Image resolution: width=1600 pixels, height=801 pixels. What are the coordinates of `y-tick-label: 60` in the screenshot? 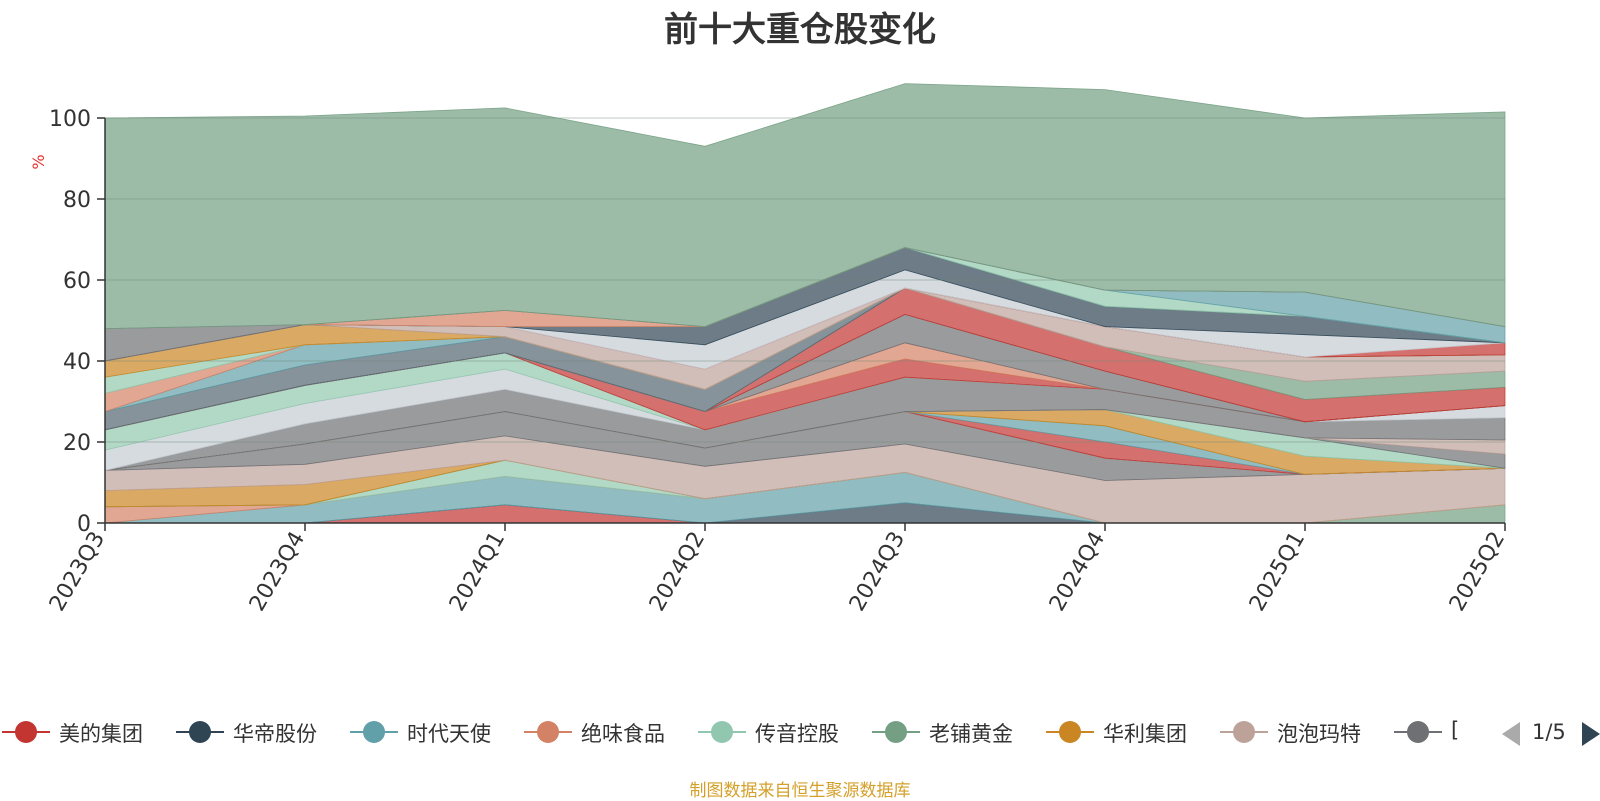 It's located at (77, 281).